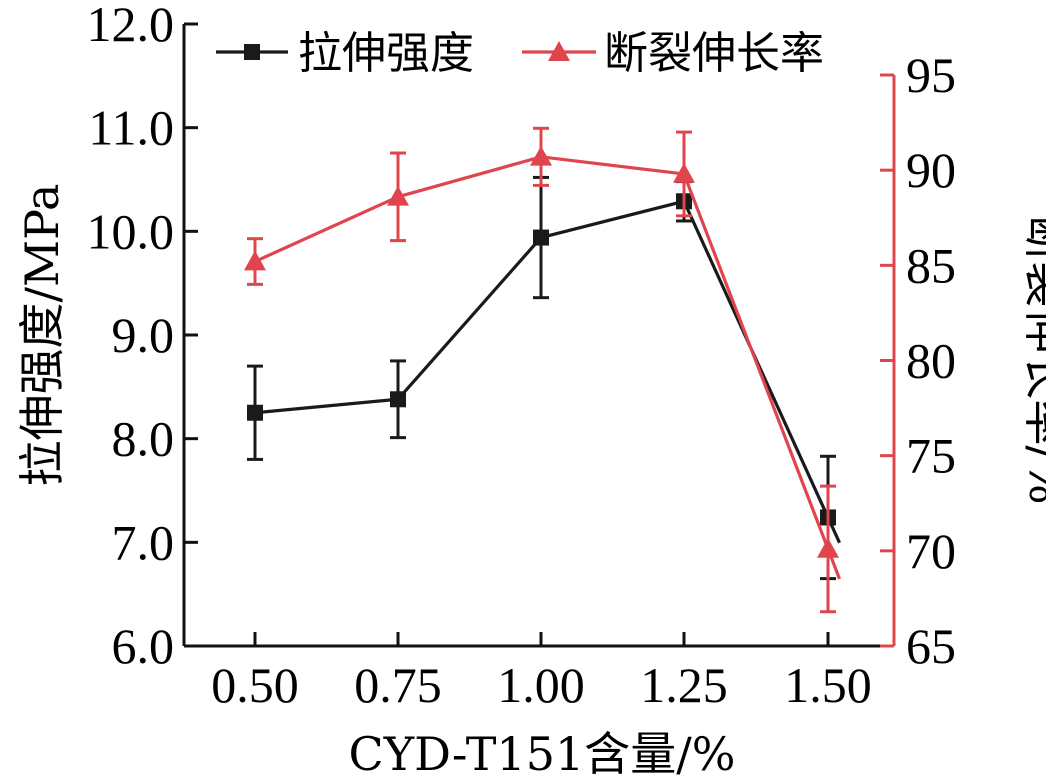  Describe the element at coordinates (143, 646) in the screenshot. I see `left-y-tick-label: 6.0` at that location.